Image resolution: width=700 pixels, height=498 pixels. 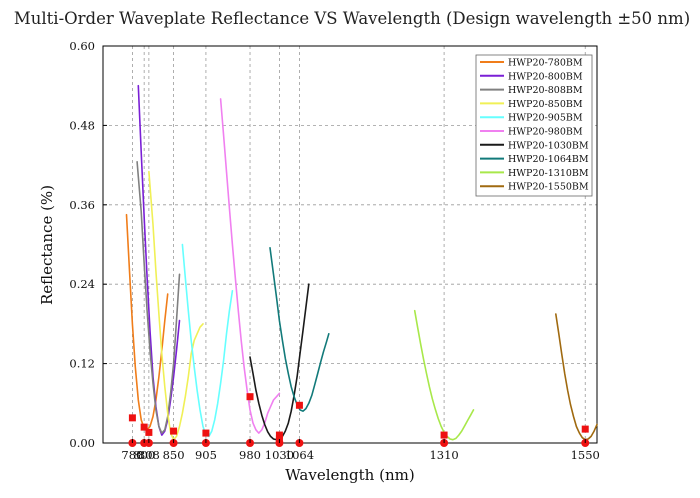 What do you see at coordinates (82, 125) in the screenshot?
I see `y-tick-label-4: 0.48` at bounding box center [82, 125].